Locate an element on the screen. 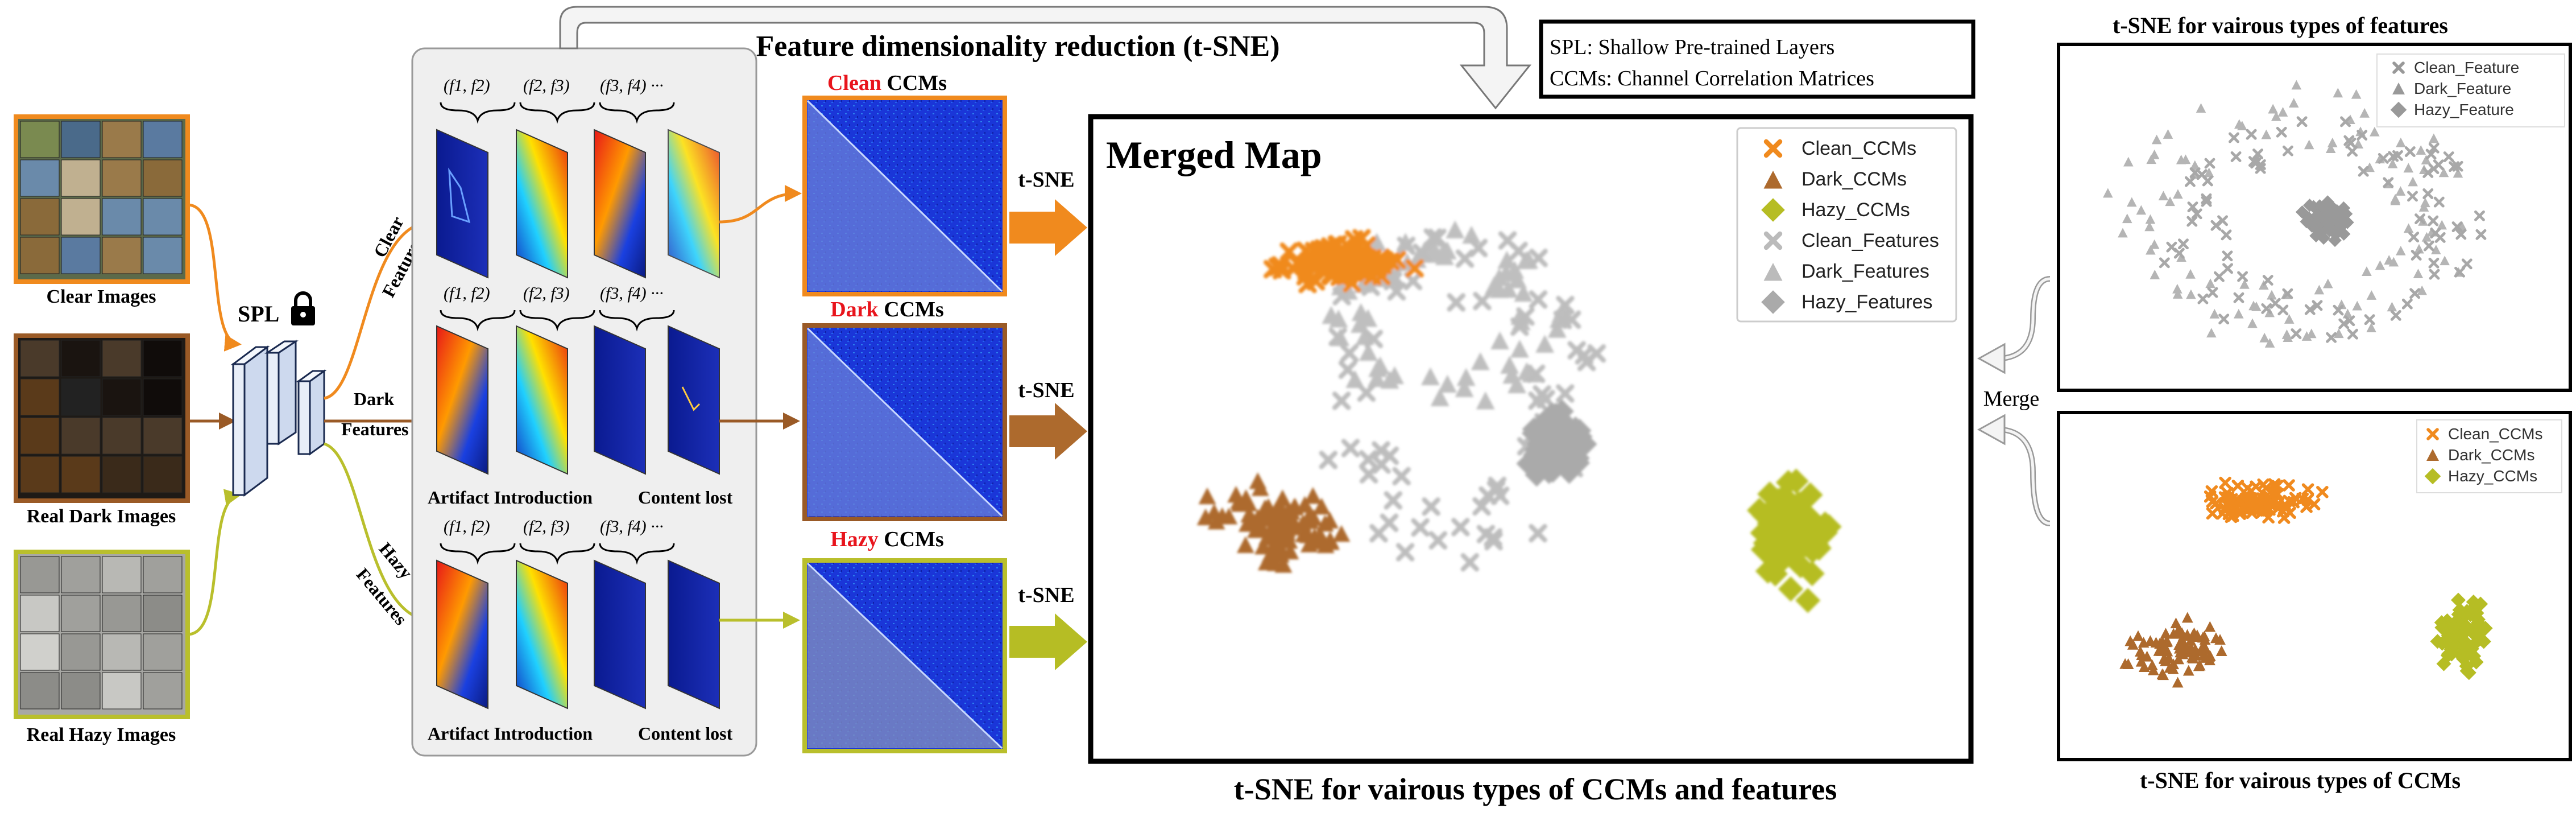  tsne-arrow-clean is located at coordinates (1048, 228).